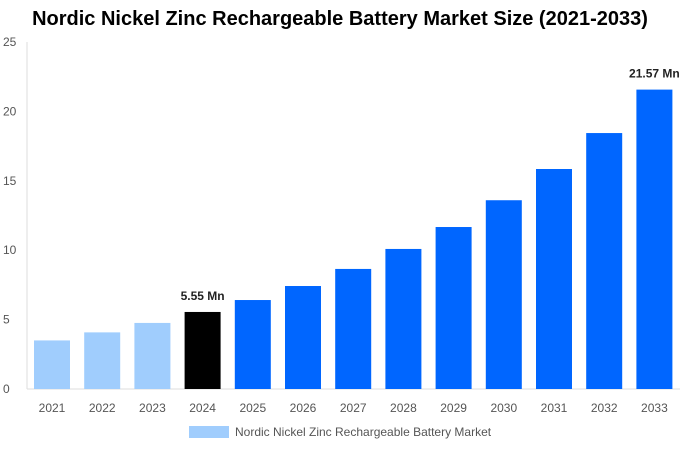 The height and width of the screenshot is (450, 680). What do you see at coordinates (654, 239) in the screenshot?
I see `bar-2033` at bounding box center [654, 239].